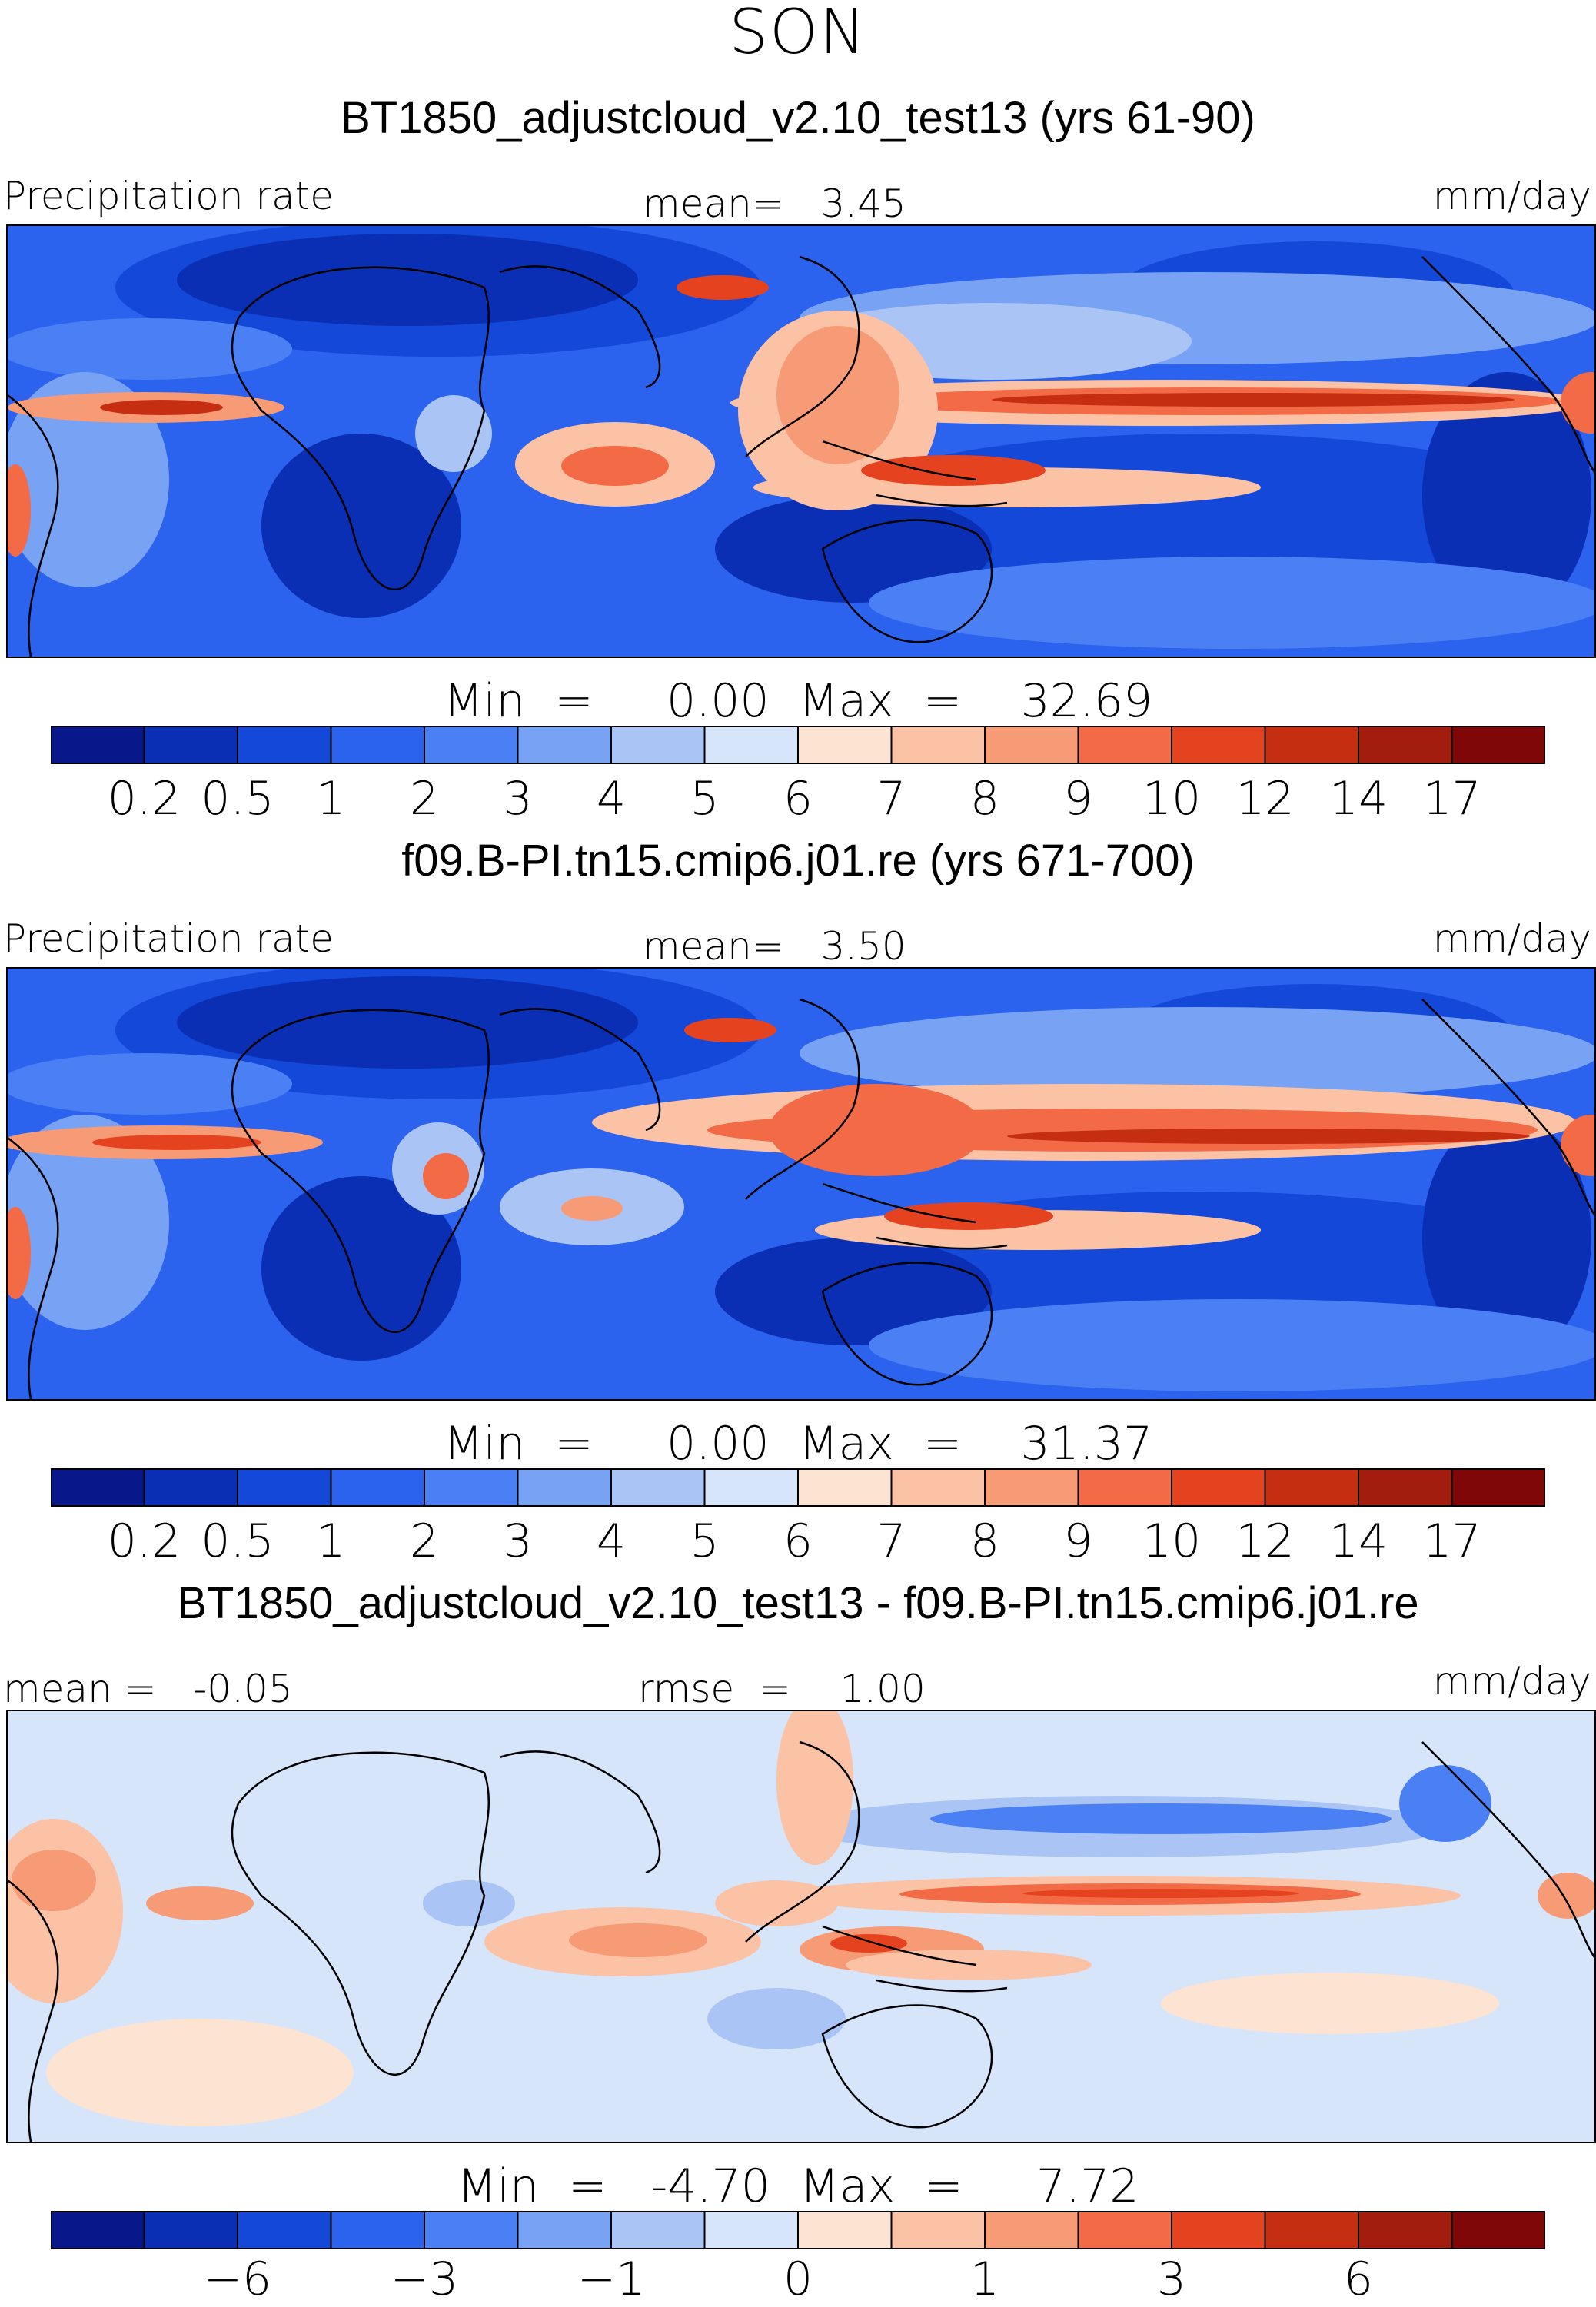  Describe the element at coordinates (798, 861) in the screenshot. I see `panel2-case-title: f09.B-PI.tn15.cmip6.j01.re (yrs 671-700)` at that location.